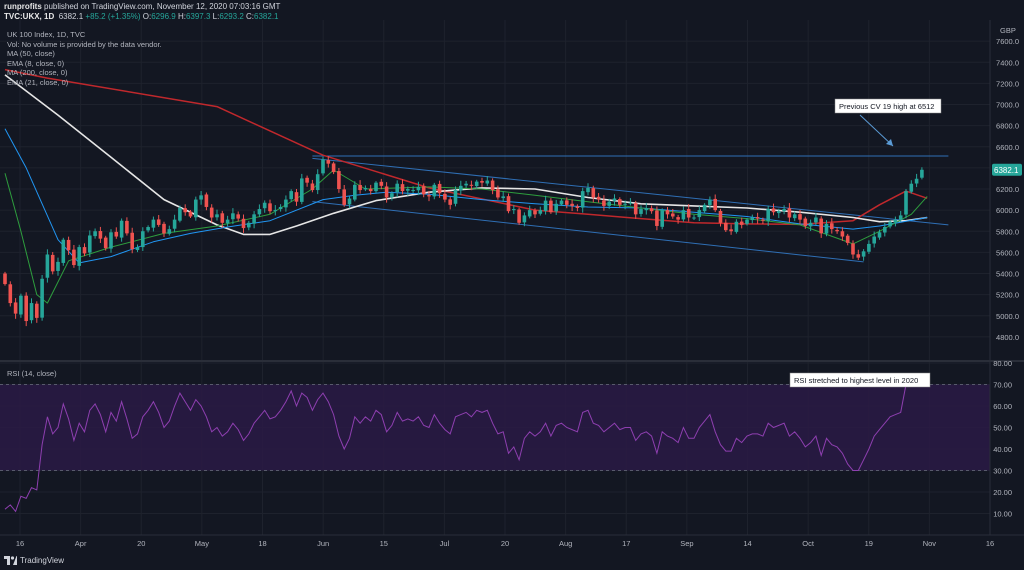 The image size is (1024, 570). I want to click on price-tick-label: 7000.0, so click(1007, 105).